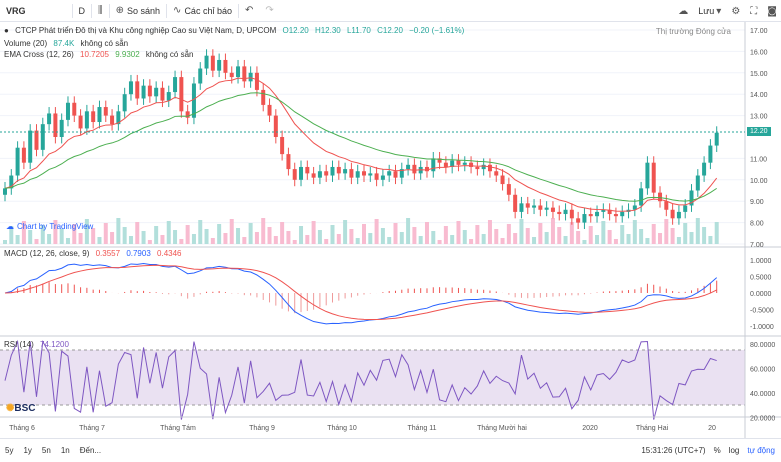 The height and width of the screenshot is (462, 781). What do you see at coordinates (736, 11) in the screenshot?
I see `settings-icon: ⚙` at bounding box center [736, 11].